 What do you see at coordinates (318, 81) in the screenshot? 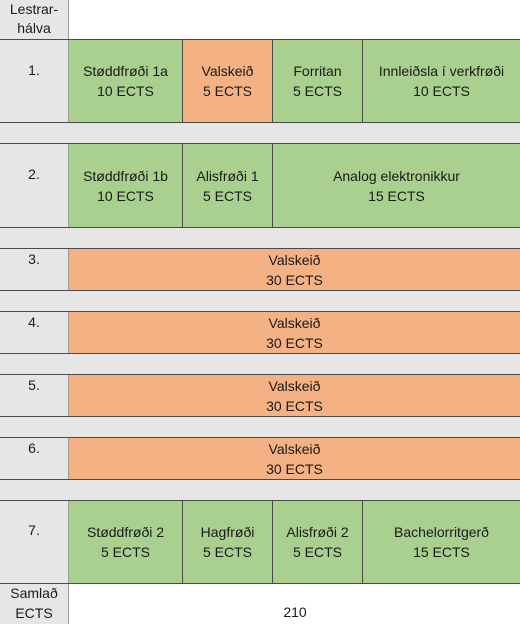
I see `course-cell: Forritan 5 ECTS` at bounding box center [318, 81].